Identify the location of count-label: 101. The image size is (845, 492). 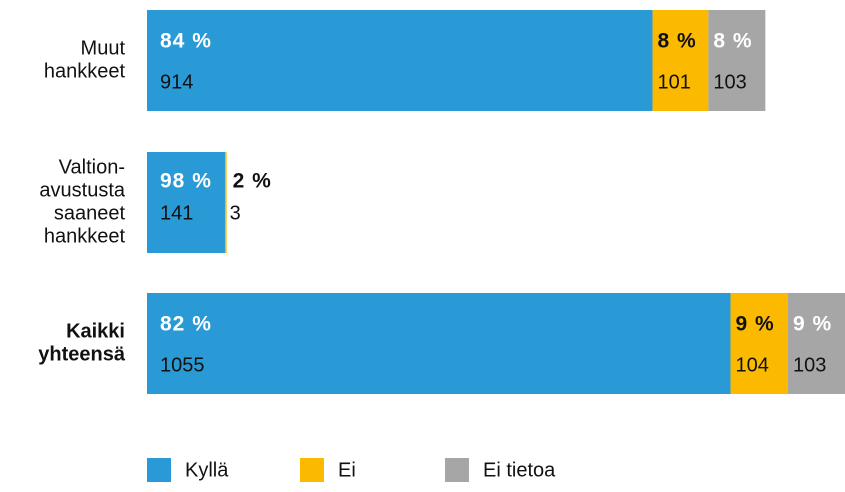
(674, 82).